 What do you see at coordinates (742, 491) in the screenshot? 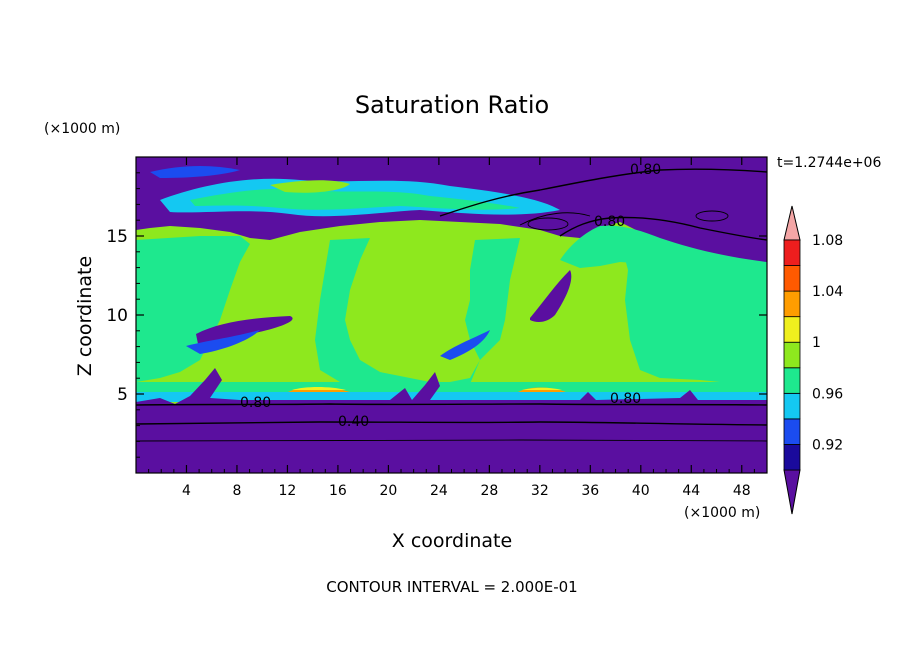
I see `x-tick-label: 48` at bounding box center [742, 491].